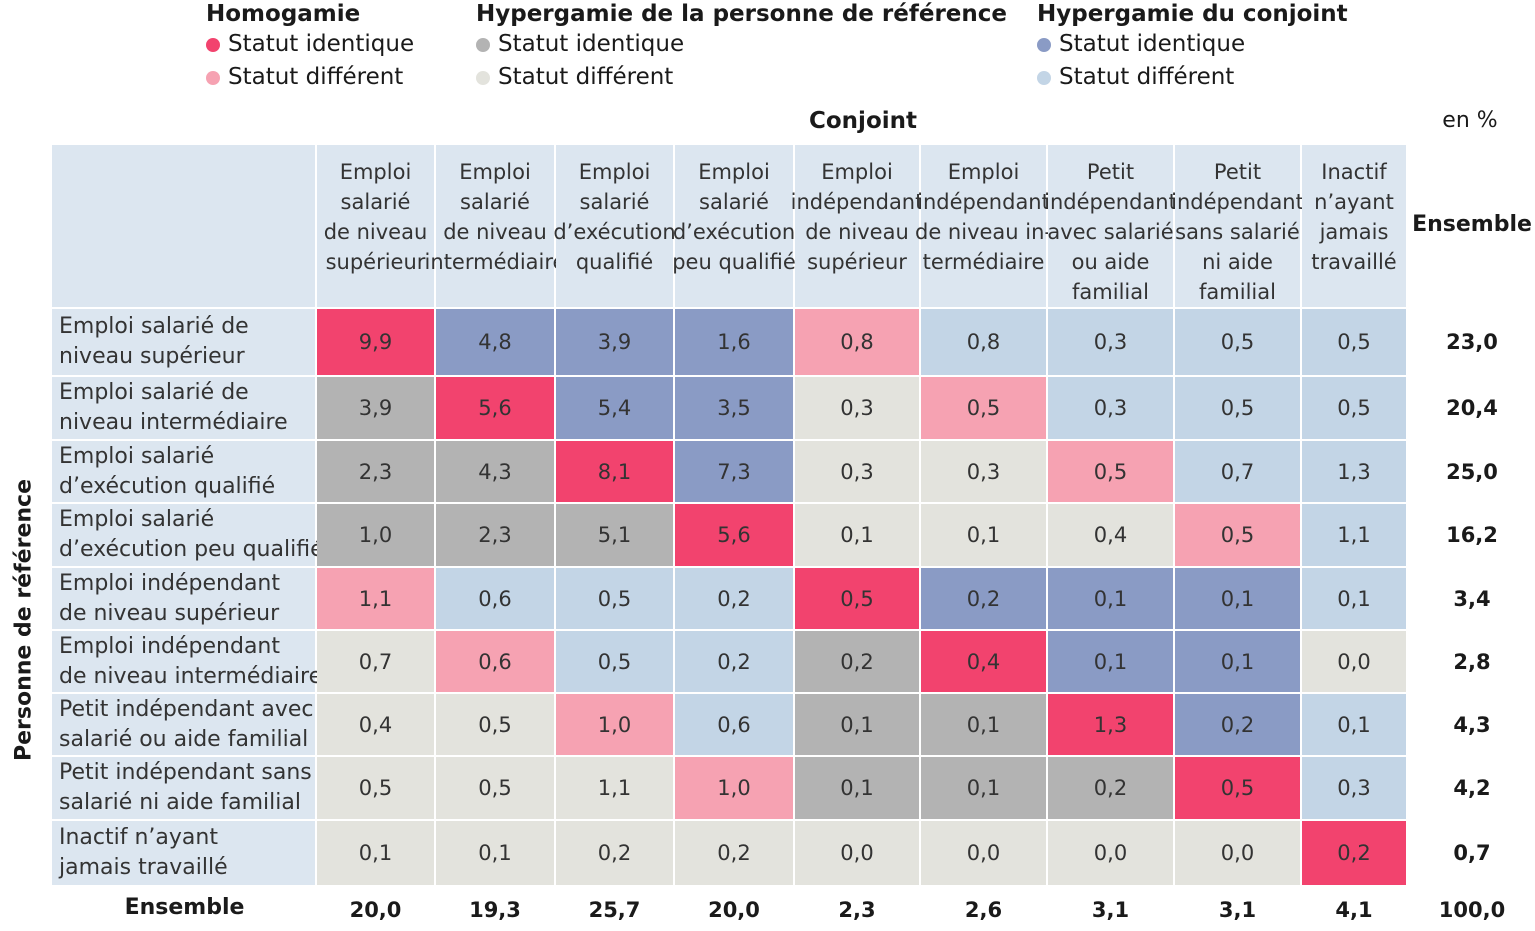  Describe the element at coordinates (734, 408) in the screenshot. I see `table-cell: 3,5` at that location.